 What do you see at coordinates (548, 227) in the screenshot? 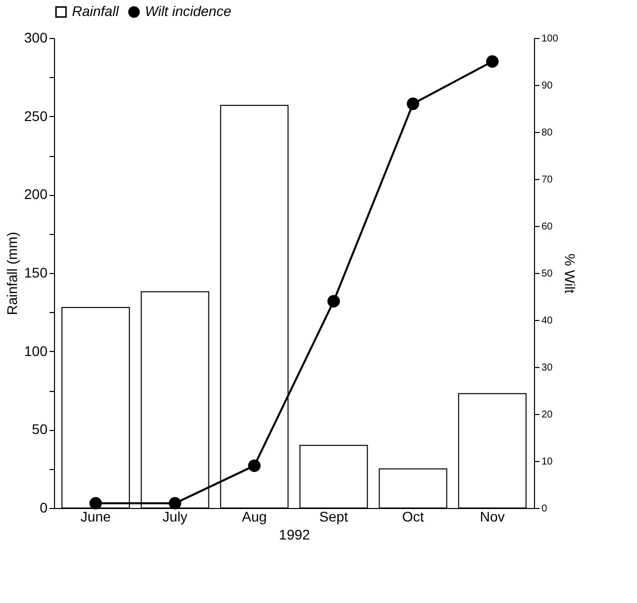
I see `y2-tick-label: 60` at bounding box center [548, 227].